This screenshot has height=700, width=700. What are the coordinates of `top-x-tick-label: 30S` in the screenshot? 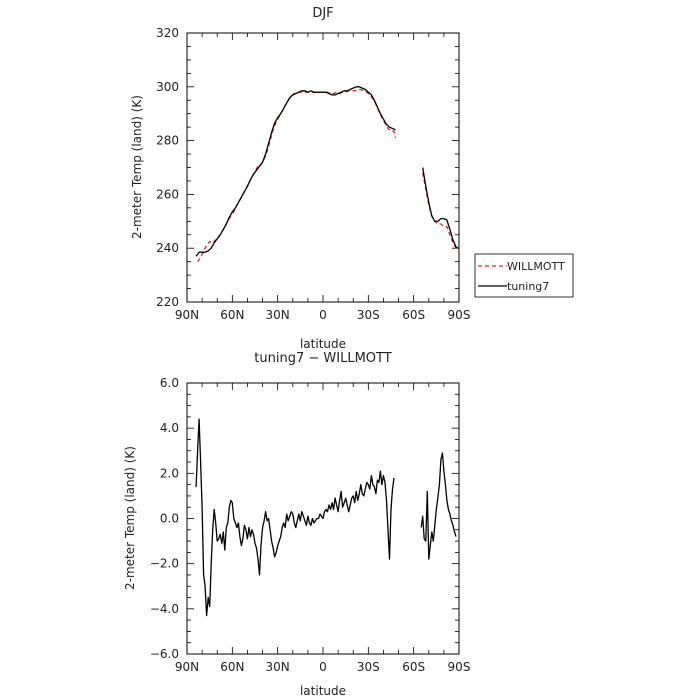 It's located at (368, 315).